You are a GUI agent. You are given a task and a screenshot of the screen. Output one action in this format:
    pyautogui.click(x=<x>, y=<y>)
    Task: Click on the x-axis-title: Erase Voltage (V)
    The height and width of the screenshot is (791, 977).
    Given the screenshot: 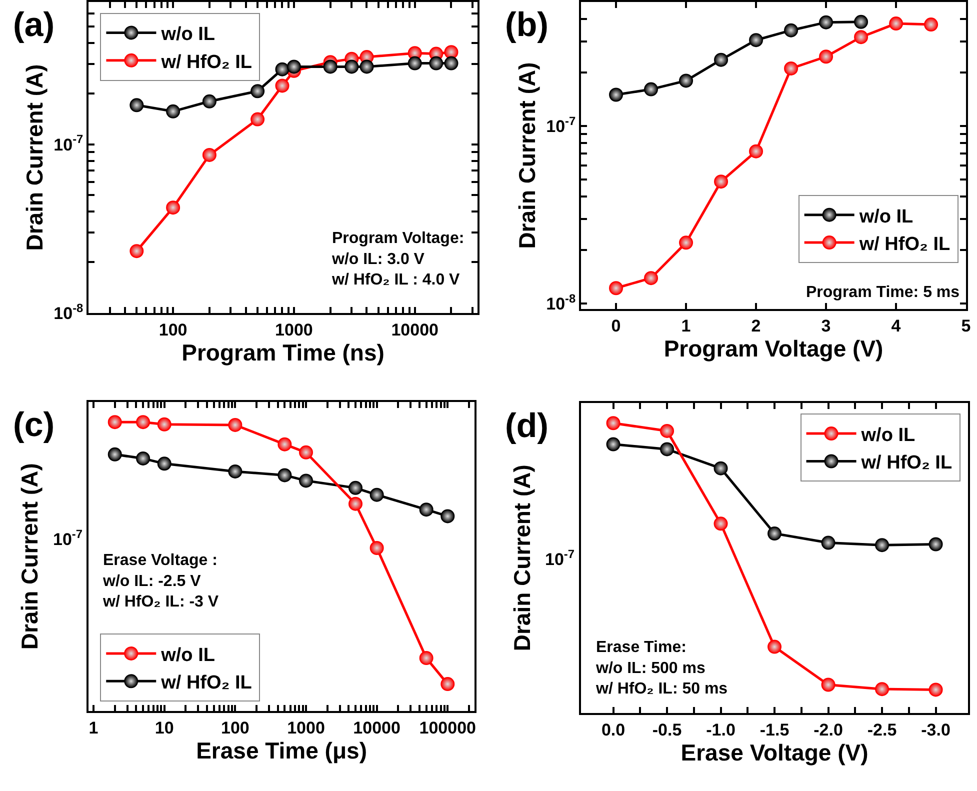 What is the action you would take?
    pyautogui.click(x=774, y=752)
    